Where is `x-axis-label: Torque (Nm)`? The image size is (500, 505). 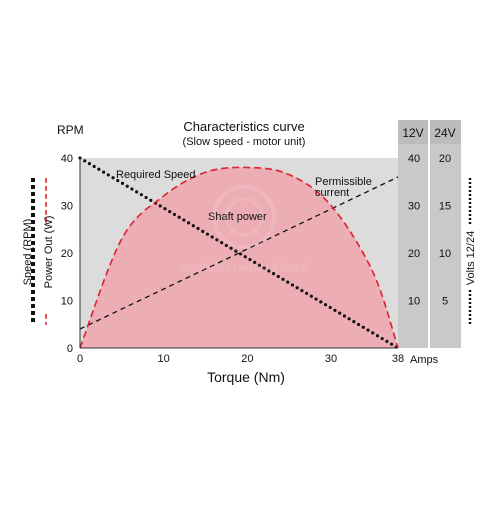
x-axis-label: Torque (Nm) is located at coordinates (246, 377).